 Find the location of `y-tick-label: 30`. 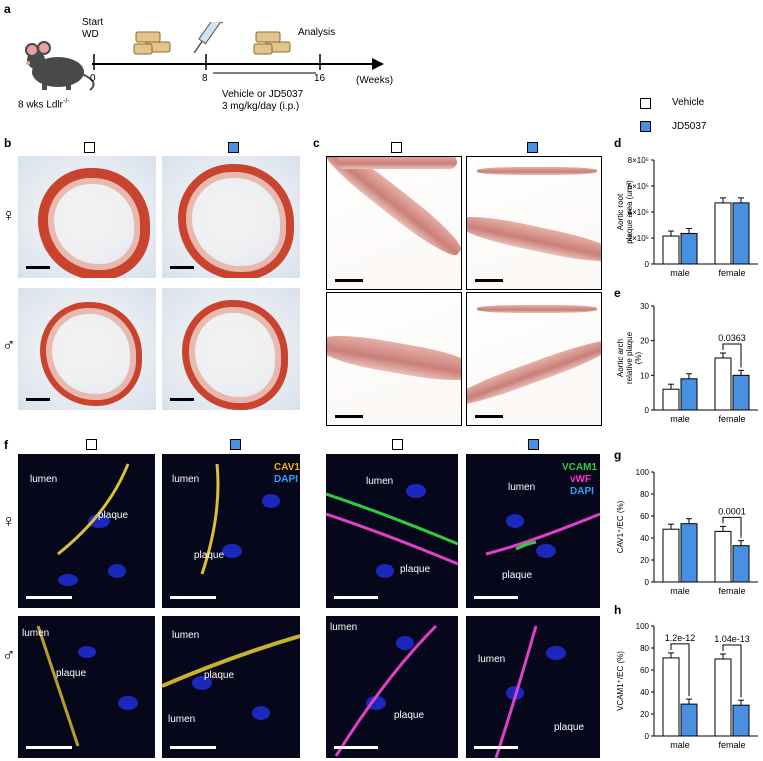

y-tick-label: 30 is located at coordinates (644, 306).